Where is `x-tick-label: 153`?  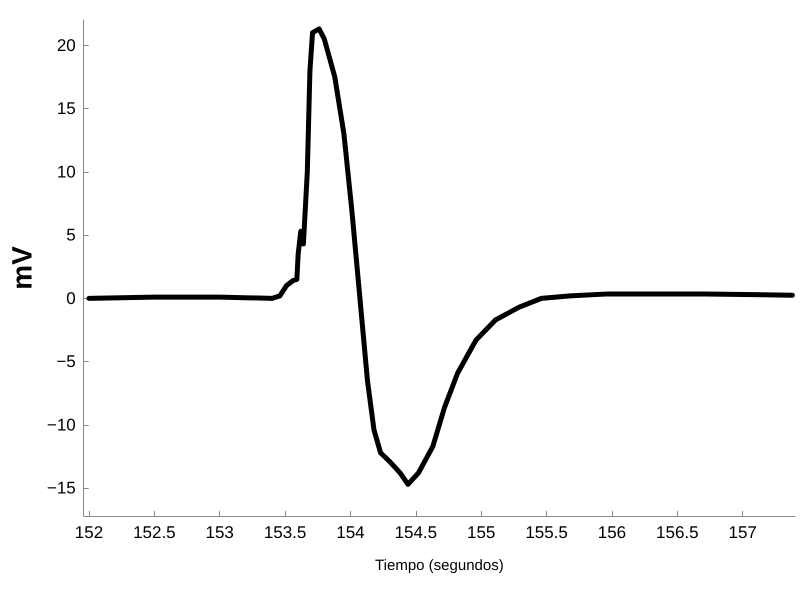 x-tick-label: 153 is located at coordinates (220, 532).